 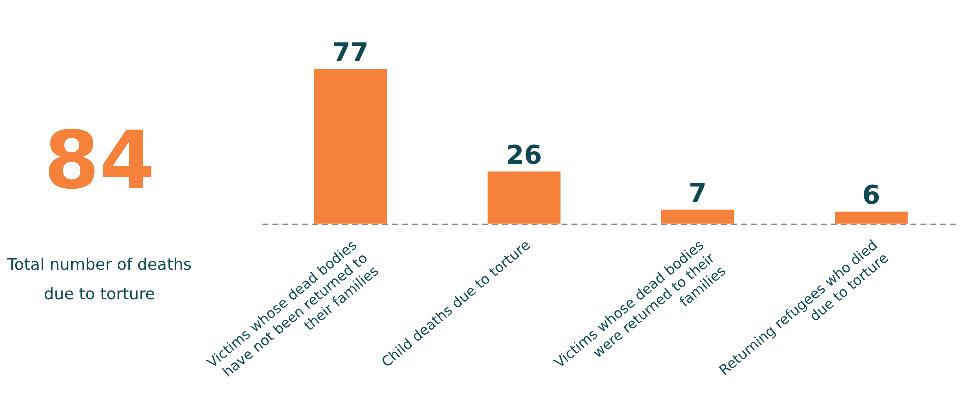 What do you see at coordinates (99, 279) in the screenshot?
I see `text: Total number of deaths due to torture` at bounding box center [99, 279].